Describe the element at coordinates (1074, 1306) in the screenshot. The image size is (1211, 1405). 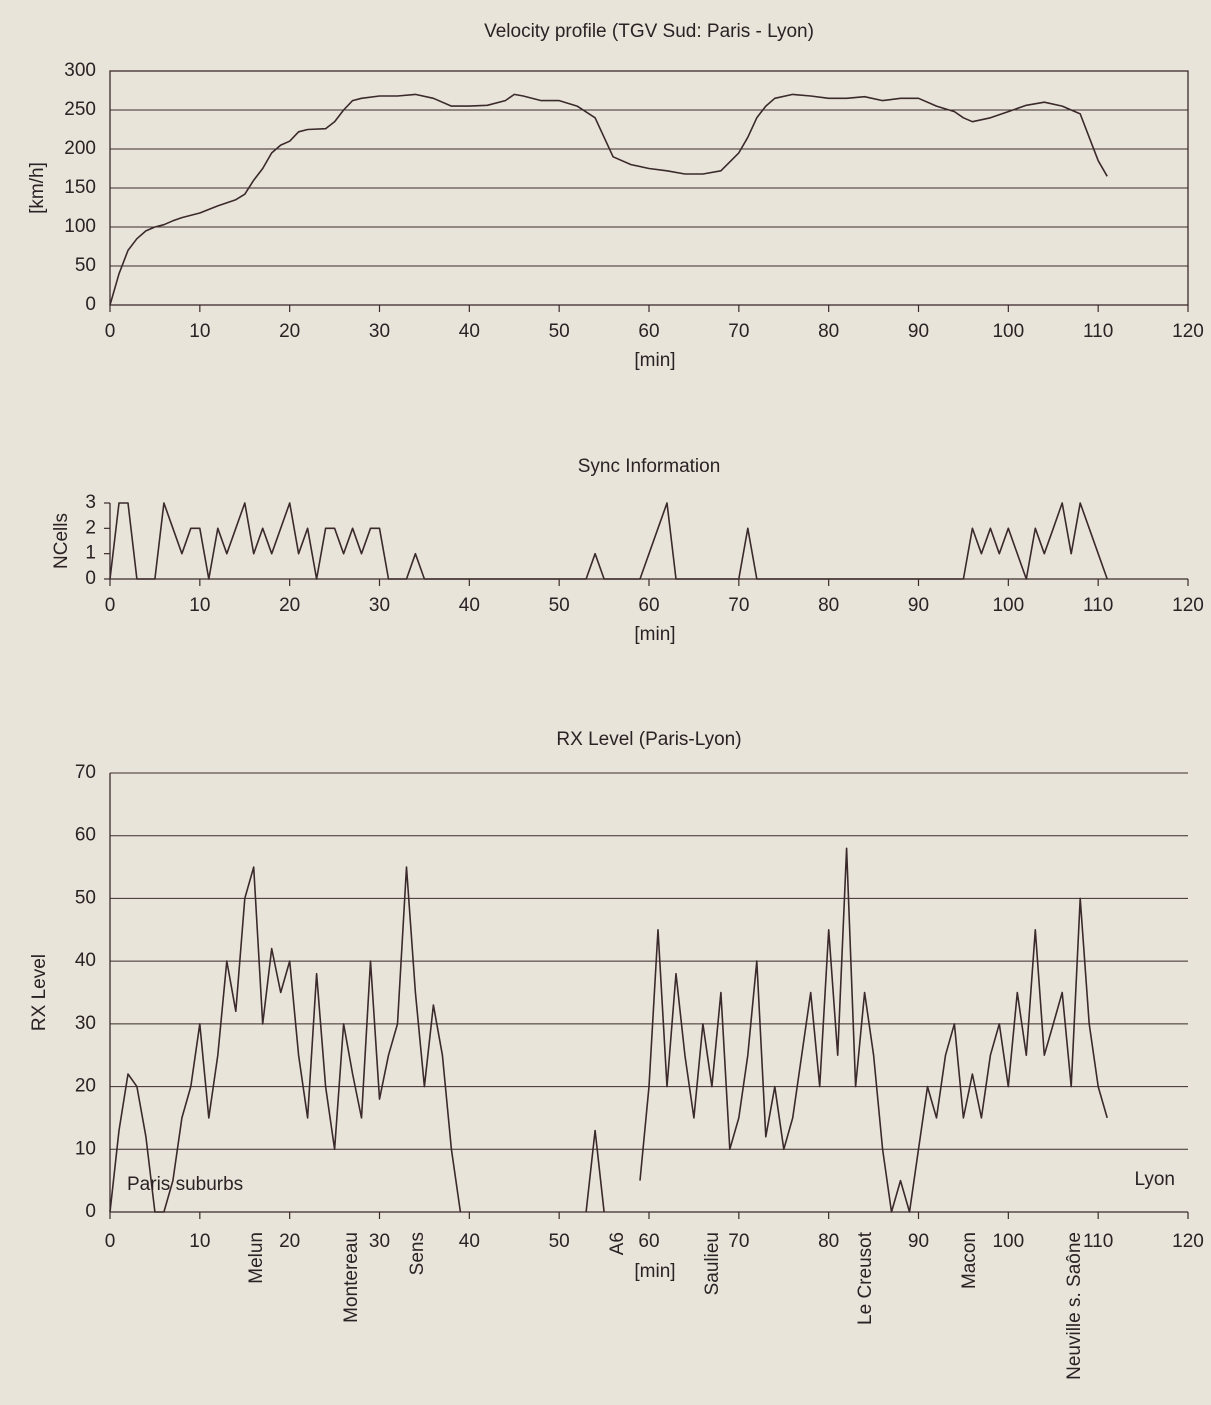
I see `station-label: Neuville s. Saône` at that location.